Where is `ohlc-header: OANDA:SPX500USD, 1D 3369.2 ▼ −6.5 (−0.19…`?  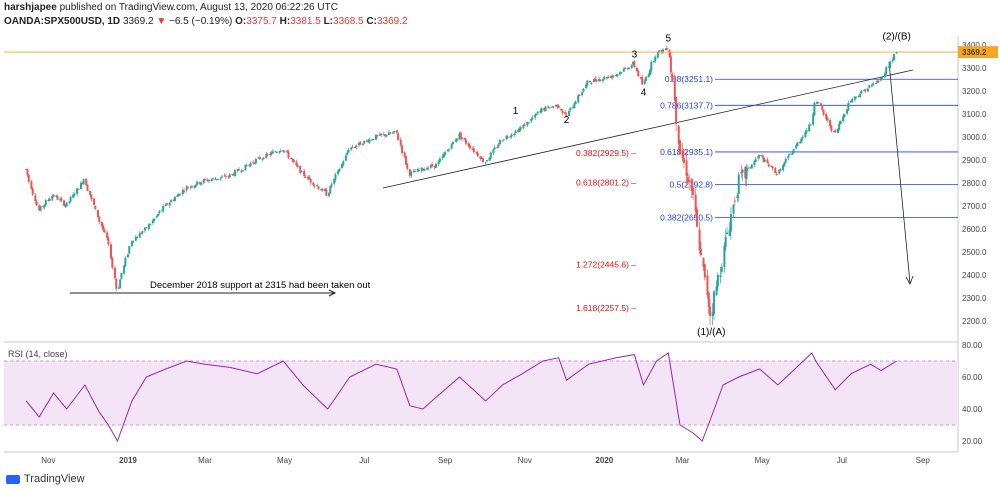 ohlc-header: OANDA:SPX500USD, 1D 3369.2 ▼ −6.5 (−0.19… is located at coordinates (206, 21).